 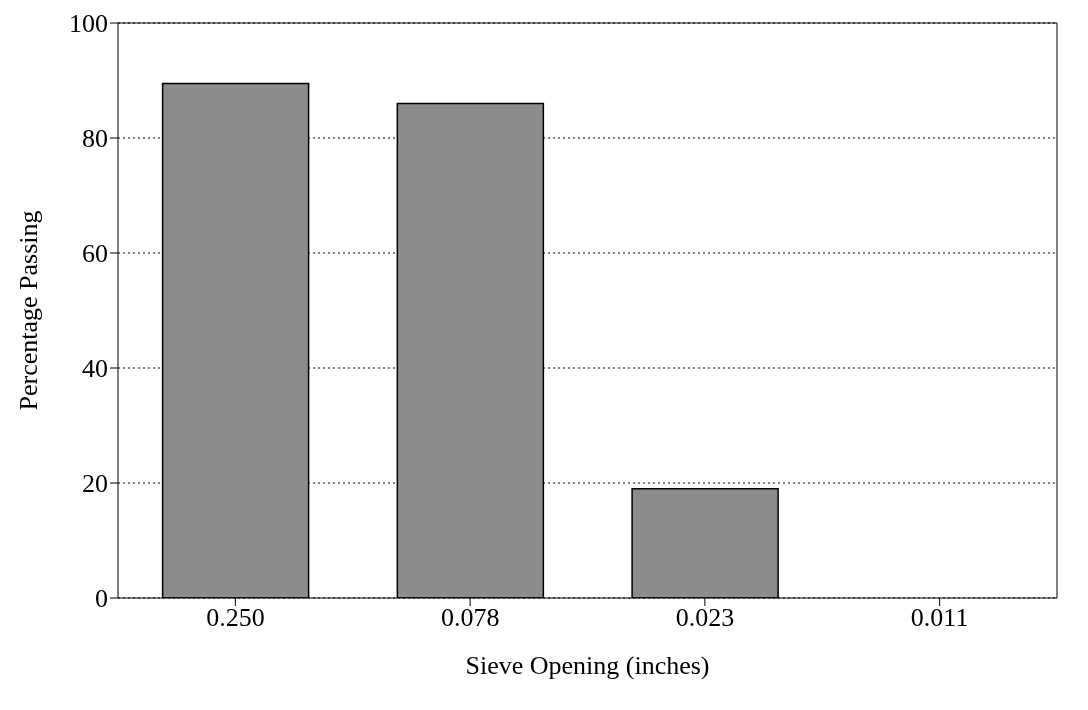 What do you see at coordinates (101, 599) in the screenshot?
I see `y-tick-label: 0` at bounding box center [101, 599].